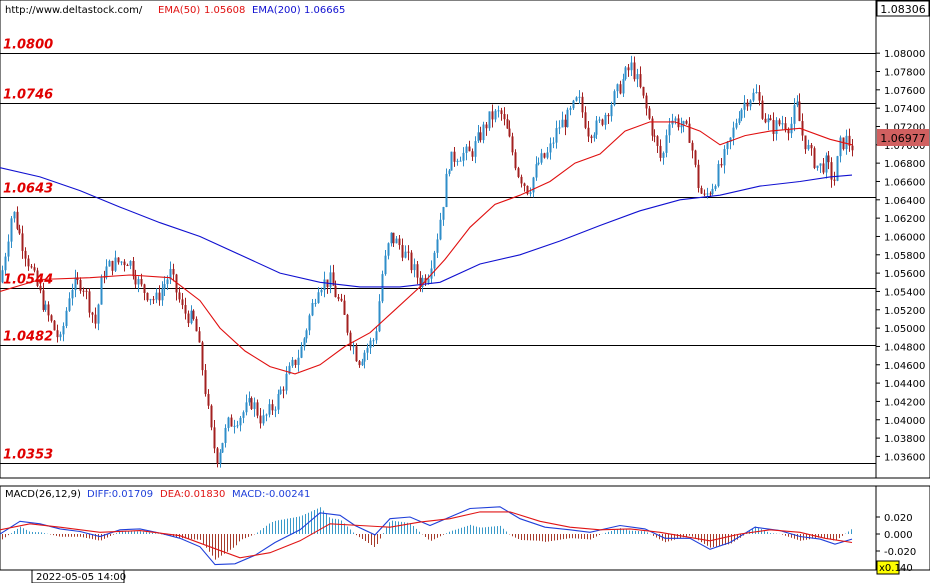 The width and height of the screenshot is (930, 587). Describe the element at coordinates (28, 95) in the screenshot. I see `level-label-1.0746: 1.0746` at that location.